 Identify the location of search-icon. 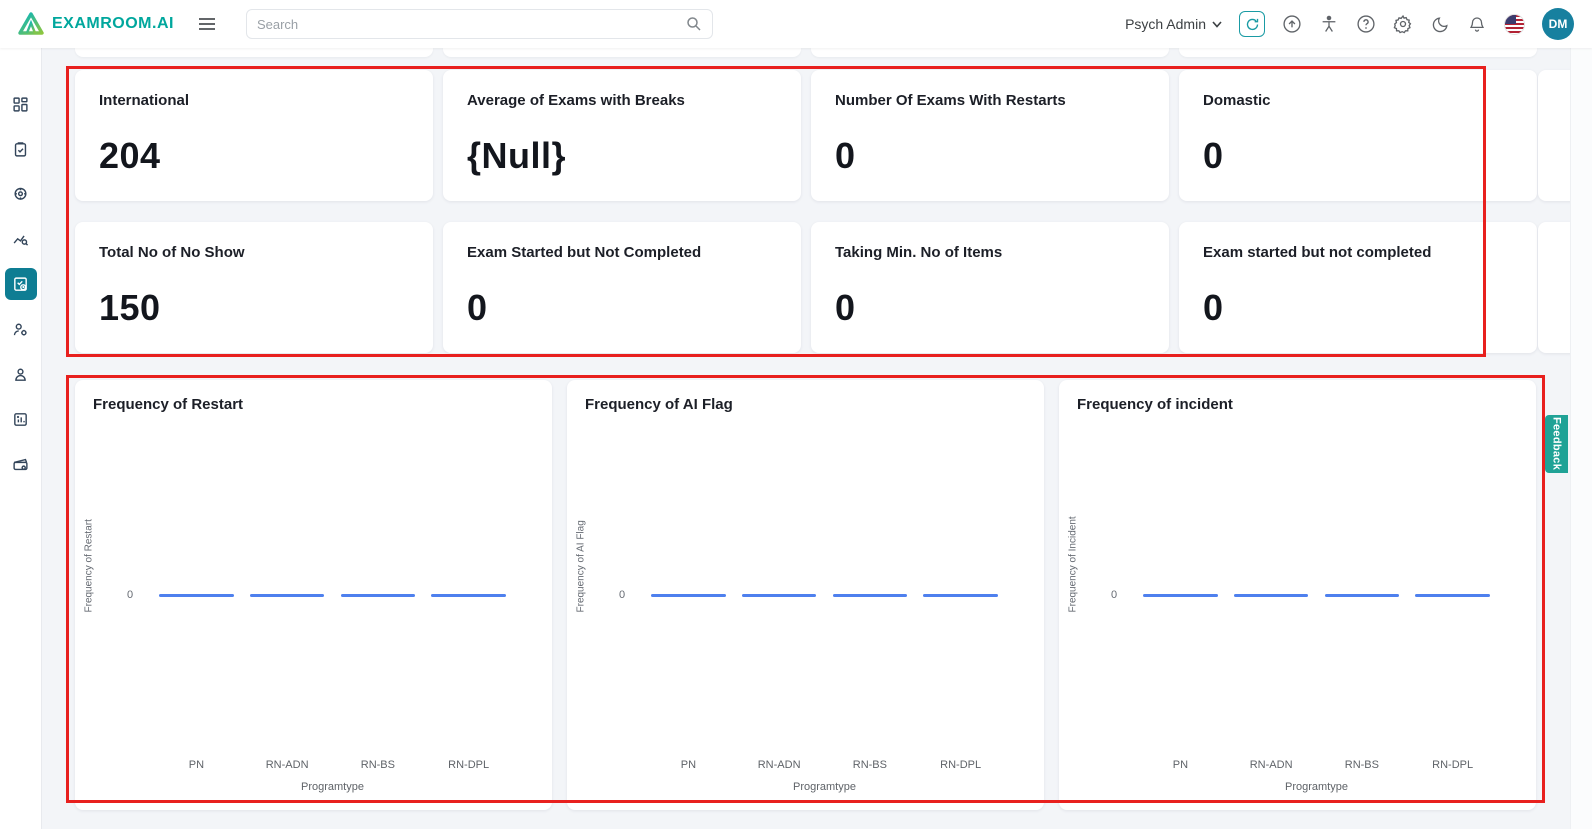
(694, 24).